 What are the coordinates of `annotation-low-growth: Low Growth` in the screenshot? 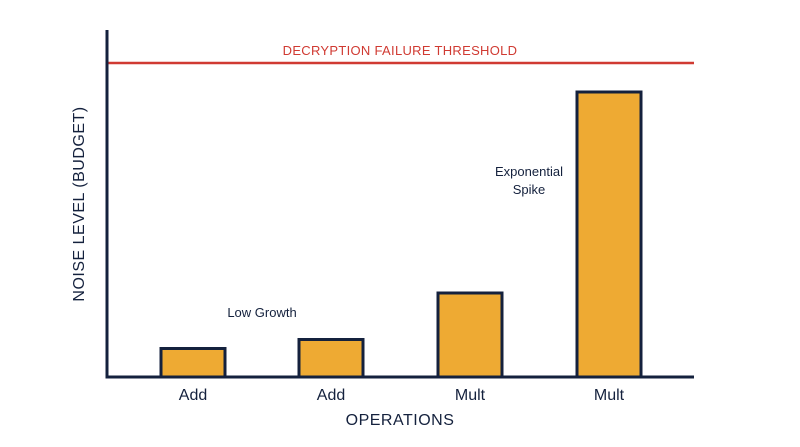 It's located at (261, 312).